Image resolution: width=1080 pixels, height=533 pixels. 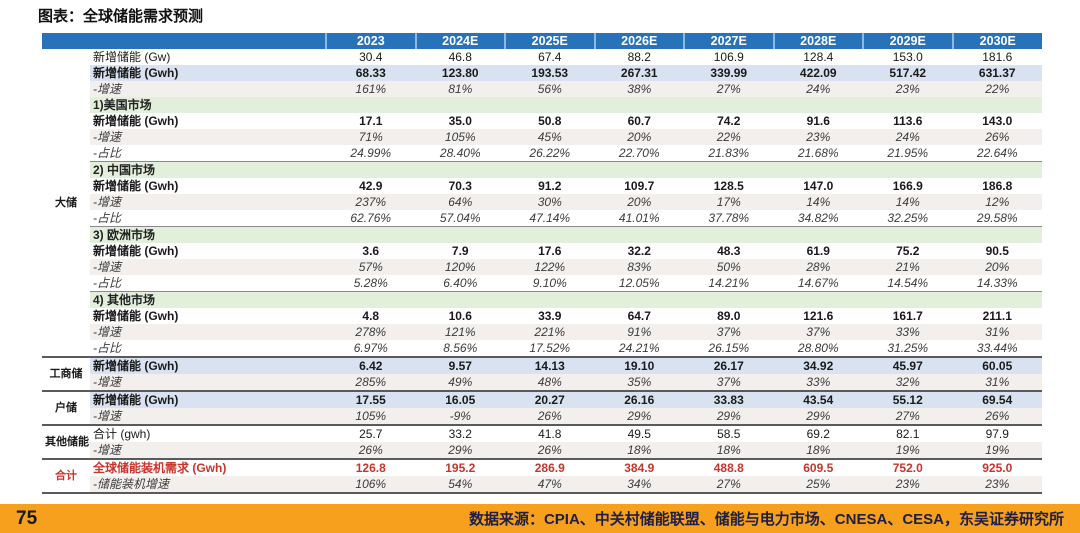 What do you see at coordinates (550, 365) in the screenshot?
I see `data-cell: 14.13` at bounding box center [550, 365].